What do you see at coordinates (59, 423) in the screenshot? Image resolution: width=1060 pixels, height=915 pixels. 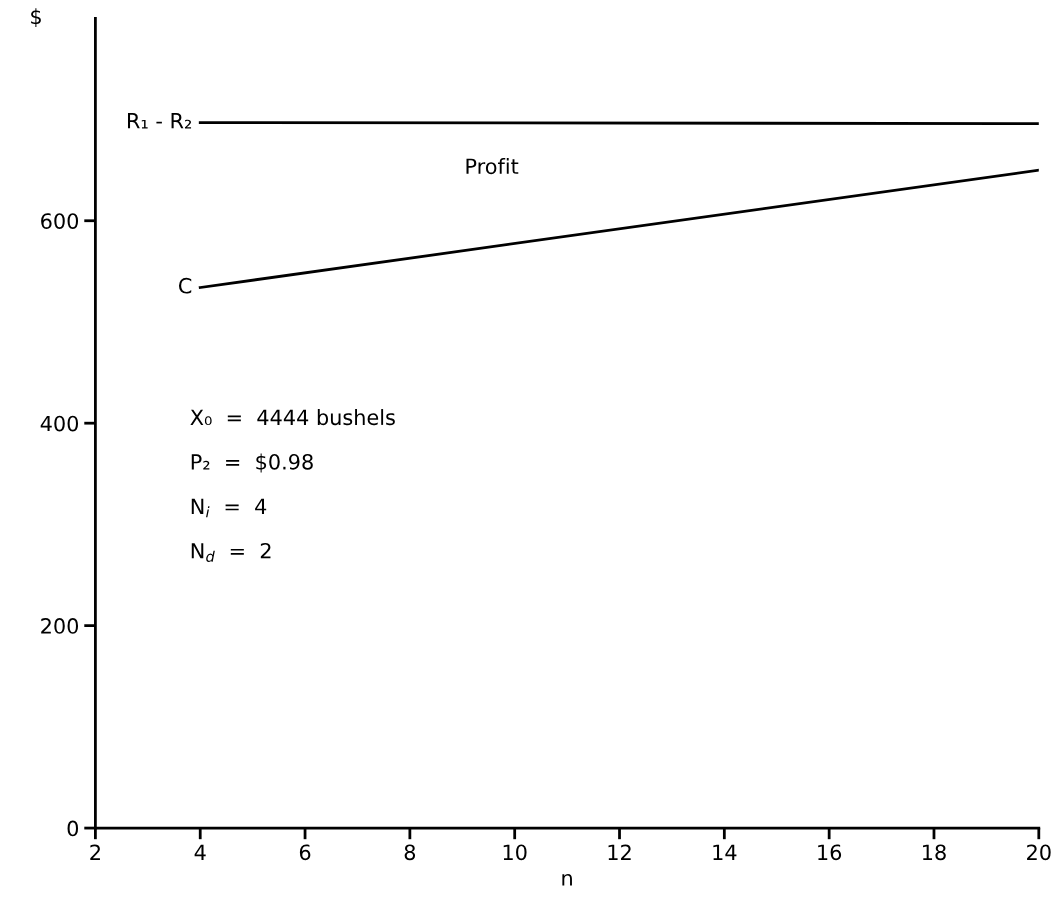 I see `y-tick-label: 400` at bounding box center [59, 423].